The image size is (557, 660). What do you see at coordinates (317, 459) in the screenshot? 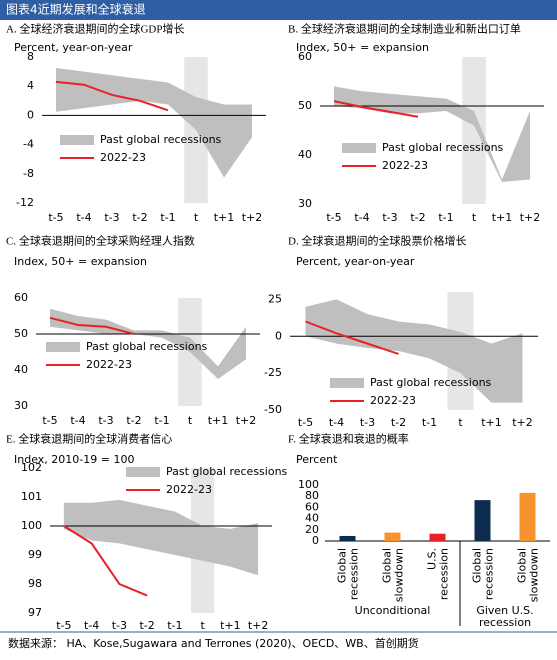
I see `axis-label: Percent` at bounding box center [317, 459].